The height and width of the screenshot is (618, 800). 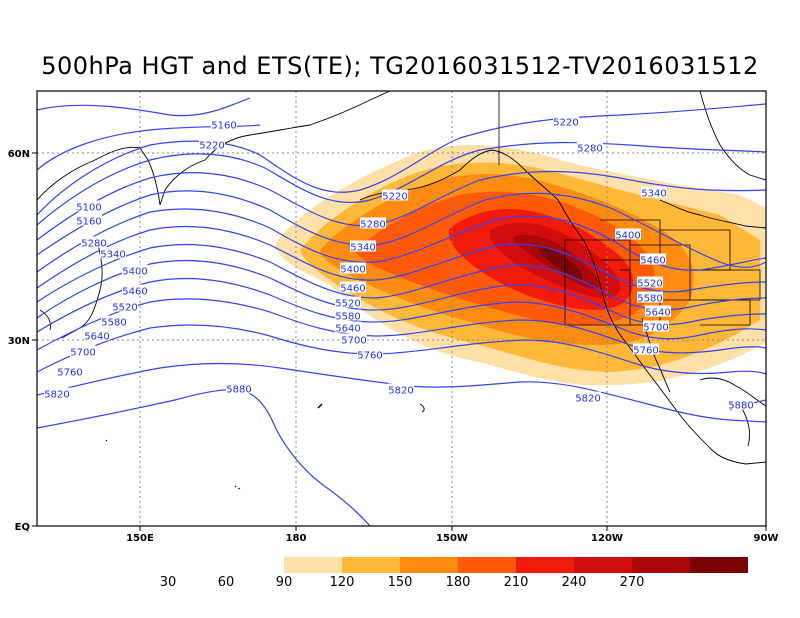 I want to click on colorbar-tick-label: 30, so click(x=168, y=582).